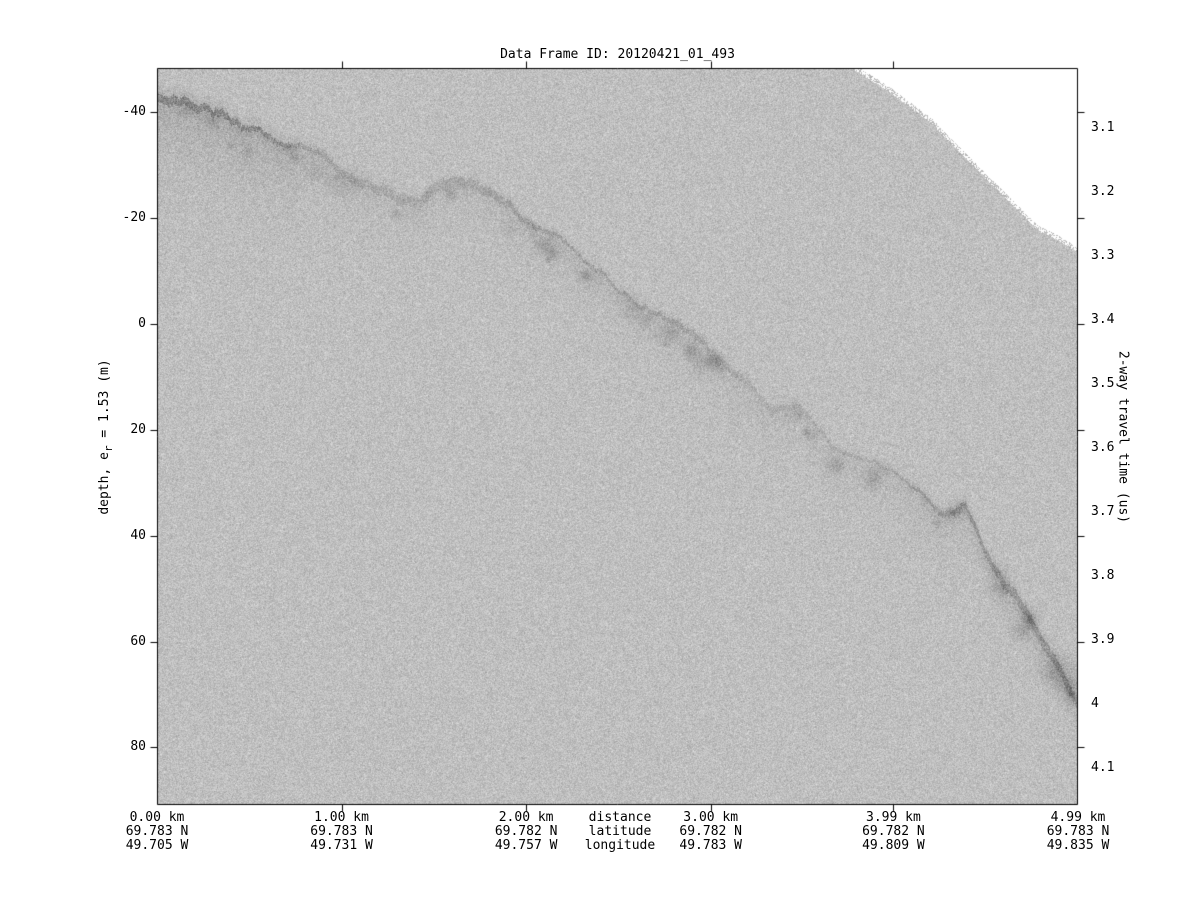  I want to click on longitude-value: 49.783 W, so click(711, 845).